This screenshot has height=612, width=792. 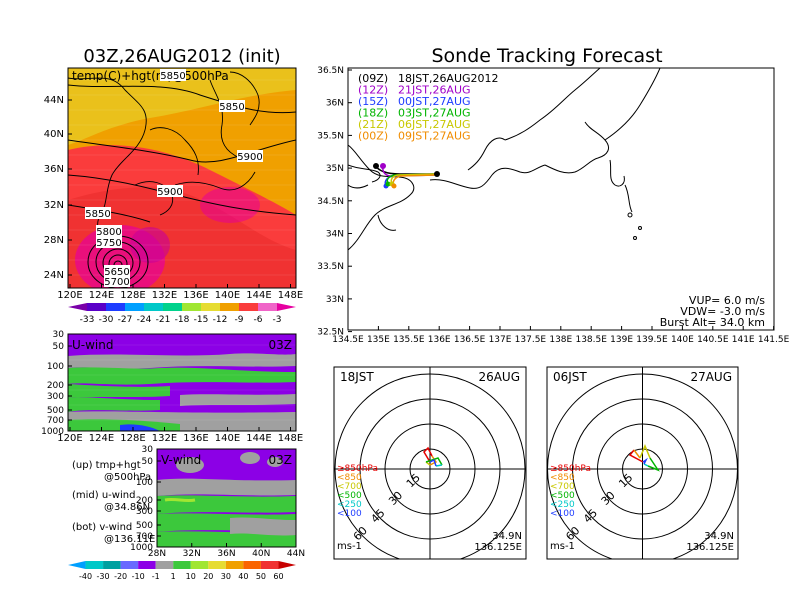 What do you see at coordinates (434, 136) in the screenshot?
I see `legend-time: 09JST,27AUG` at bounding box center [434, 136].